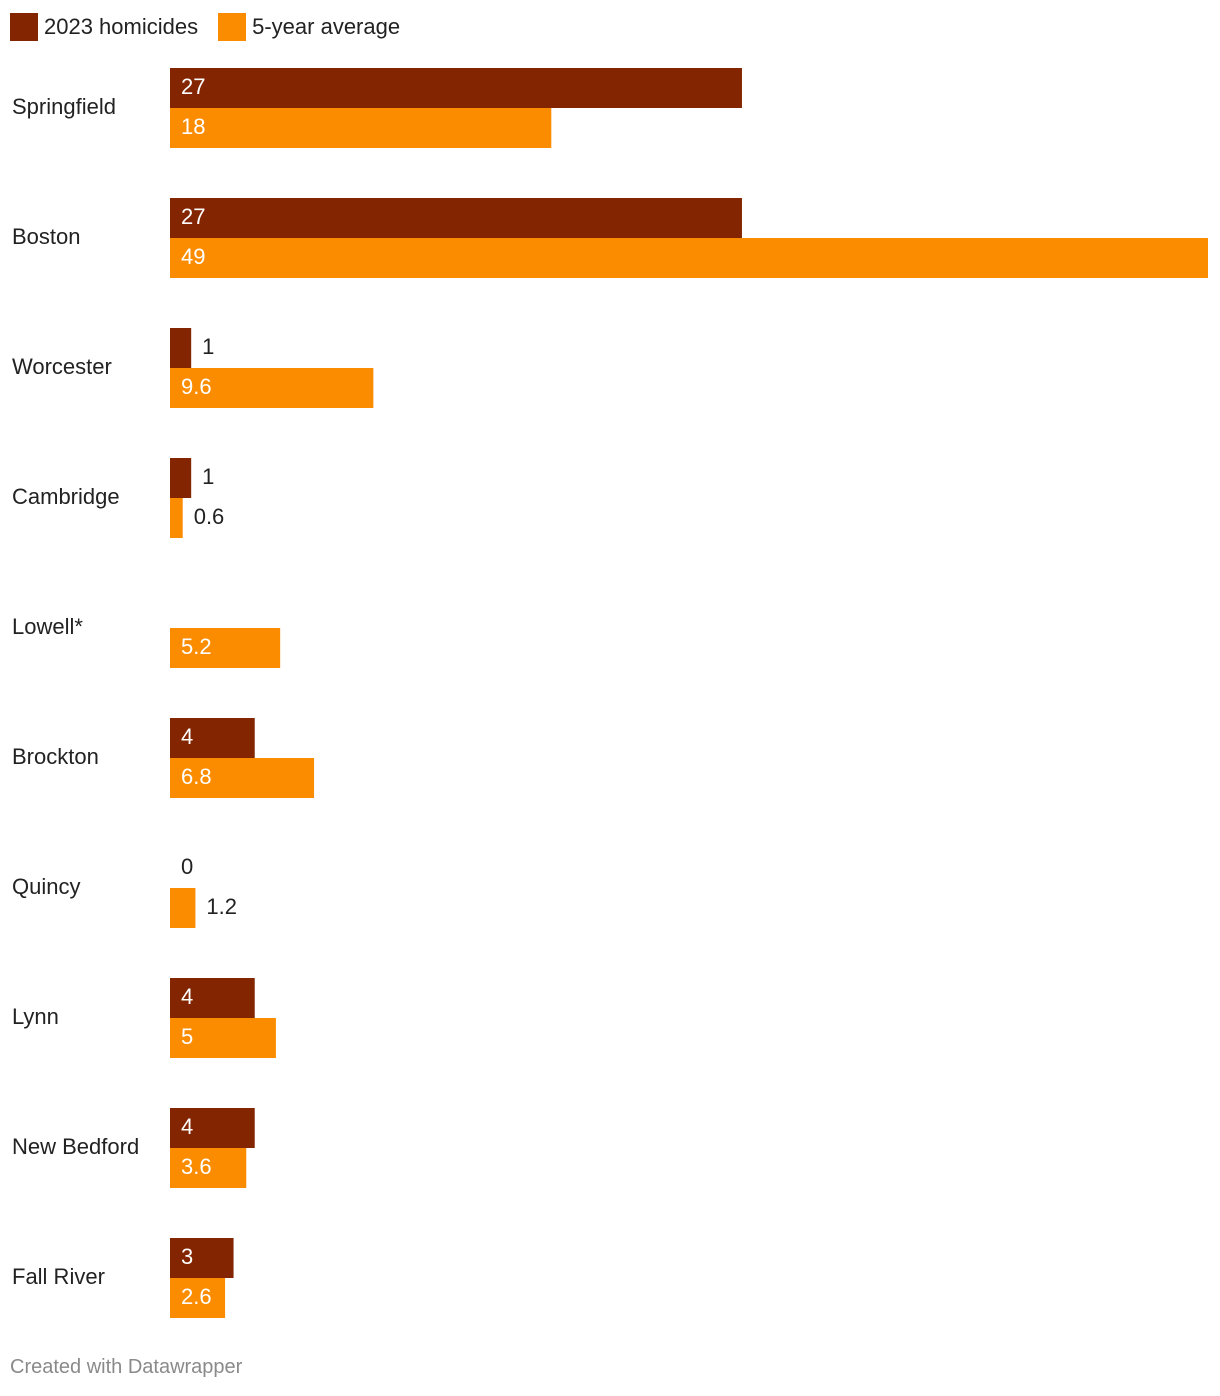  Describe the element at coordinates (47, 626) in the screenshot. I see `category-label-lowell: Lowell*` at that location.